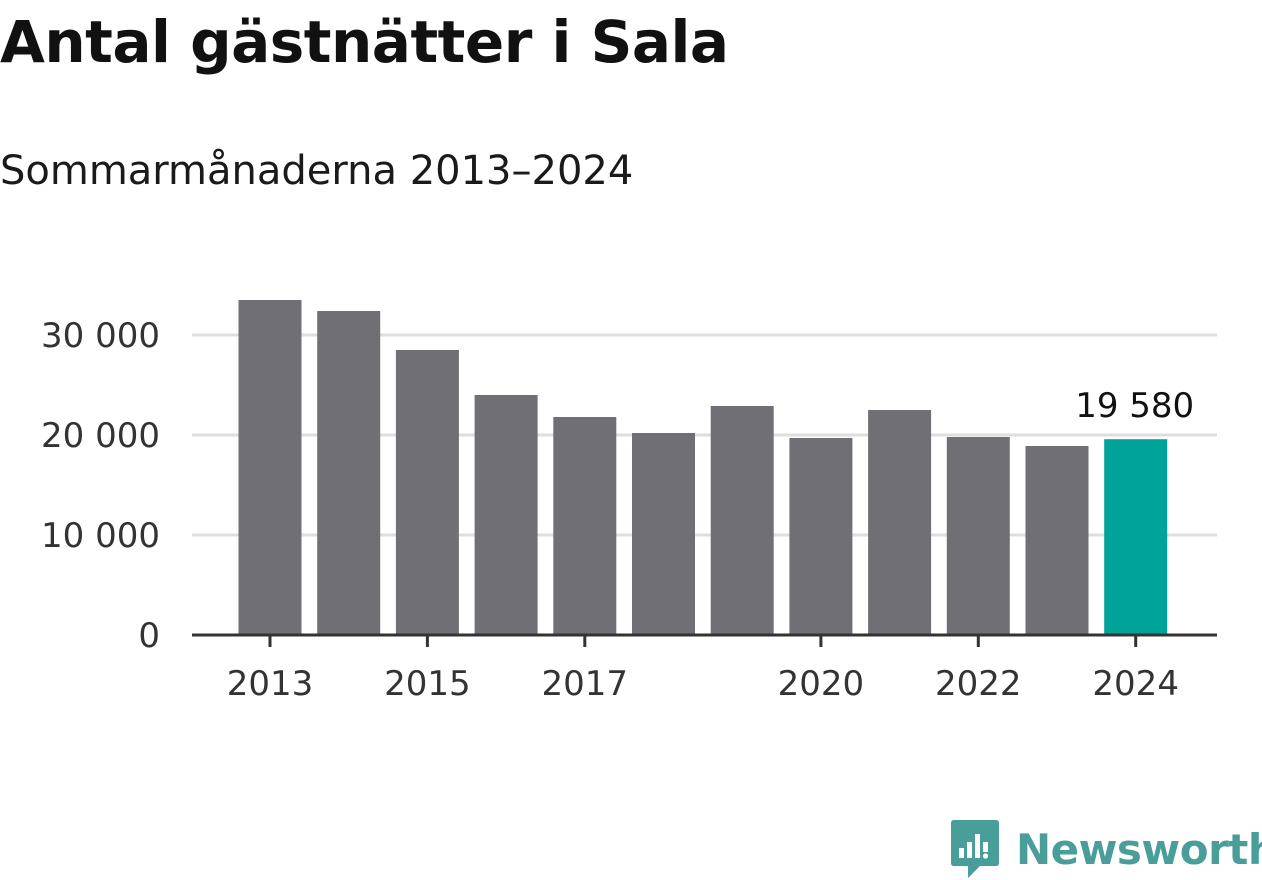 The width and height of the screenshot is (1262, 880). Describe the element at coordinates (100, 536) in the screenshot. I see `y-tick-label: 10 000` at that location.